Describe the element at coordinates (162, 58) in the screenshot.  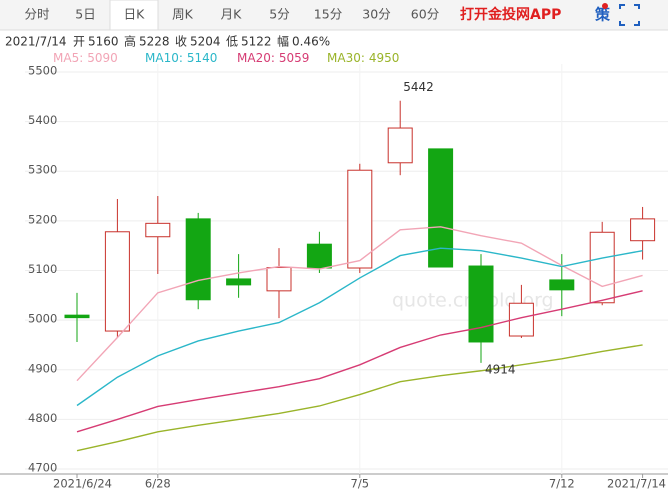
I see `legend-name: MA10` at that location.